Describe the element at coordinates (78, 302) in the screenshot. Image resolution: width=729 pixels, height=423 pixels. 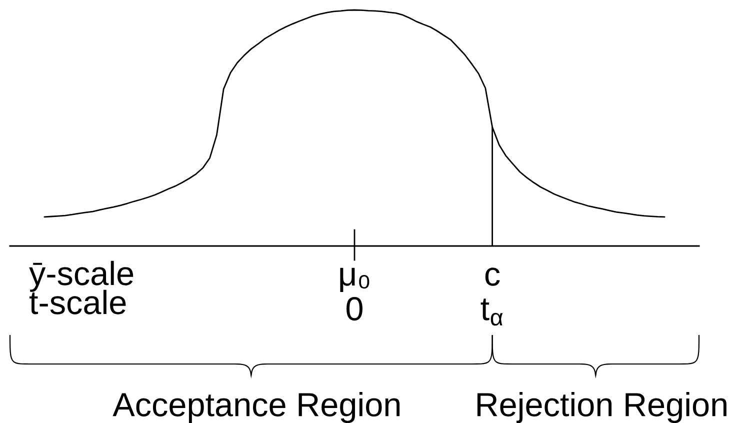
I see `text: t-scale` at that location.